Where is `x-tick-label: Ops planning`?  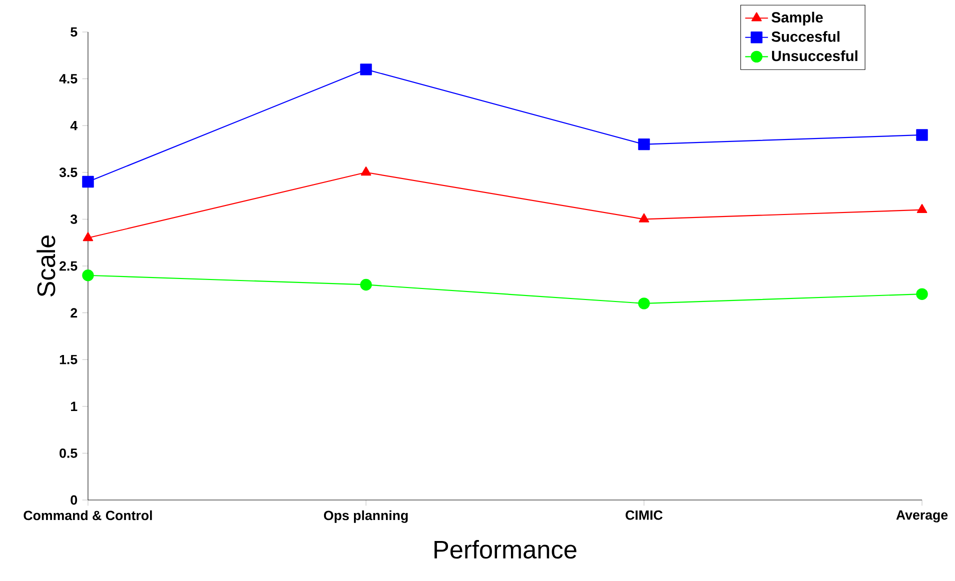 x-tick-label: Ops planning is located at coordinates (366, 516).